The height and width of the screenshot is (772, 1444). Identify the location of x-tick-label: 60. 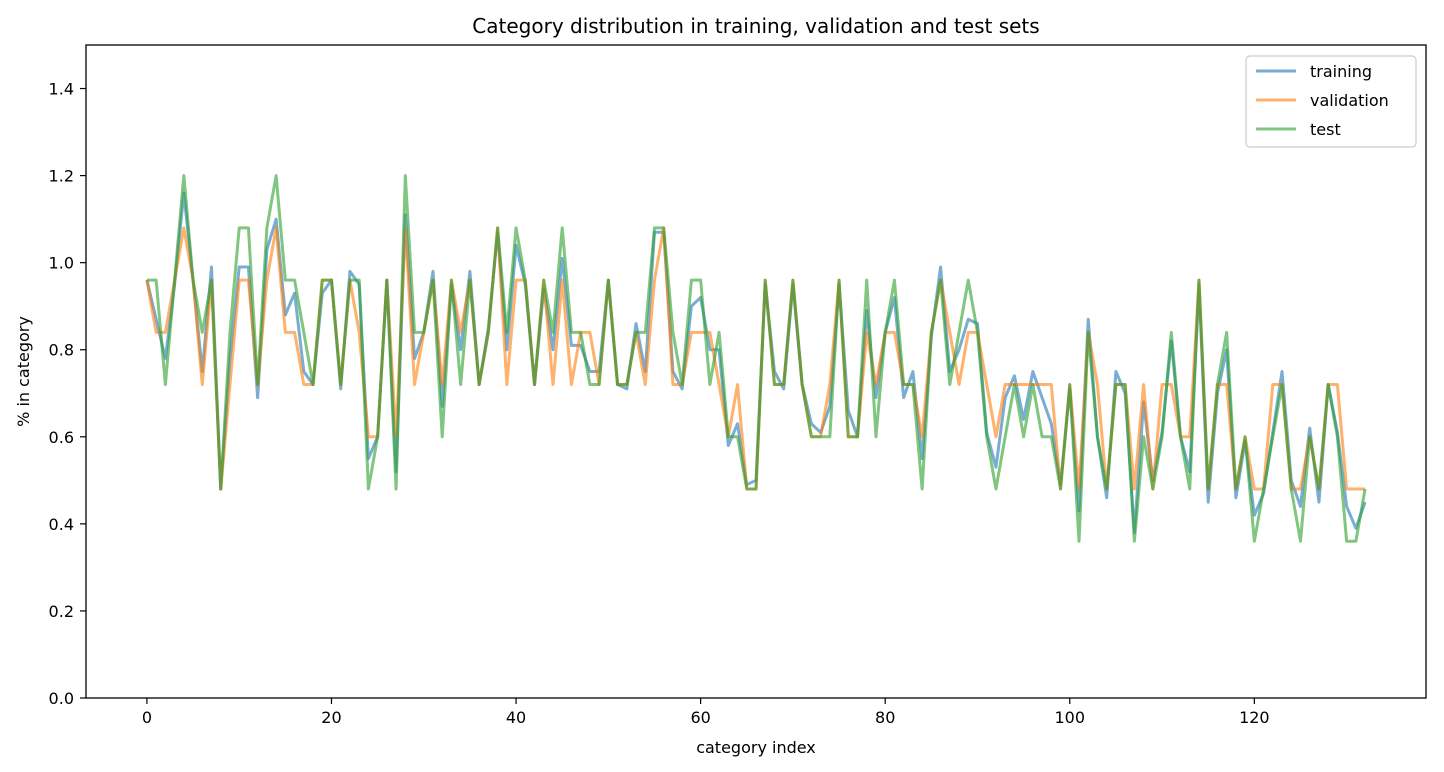
(700, 717).